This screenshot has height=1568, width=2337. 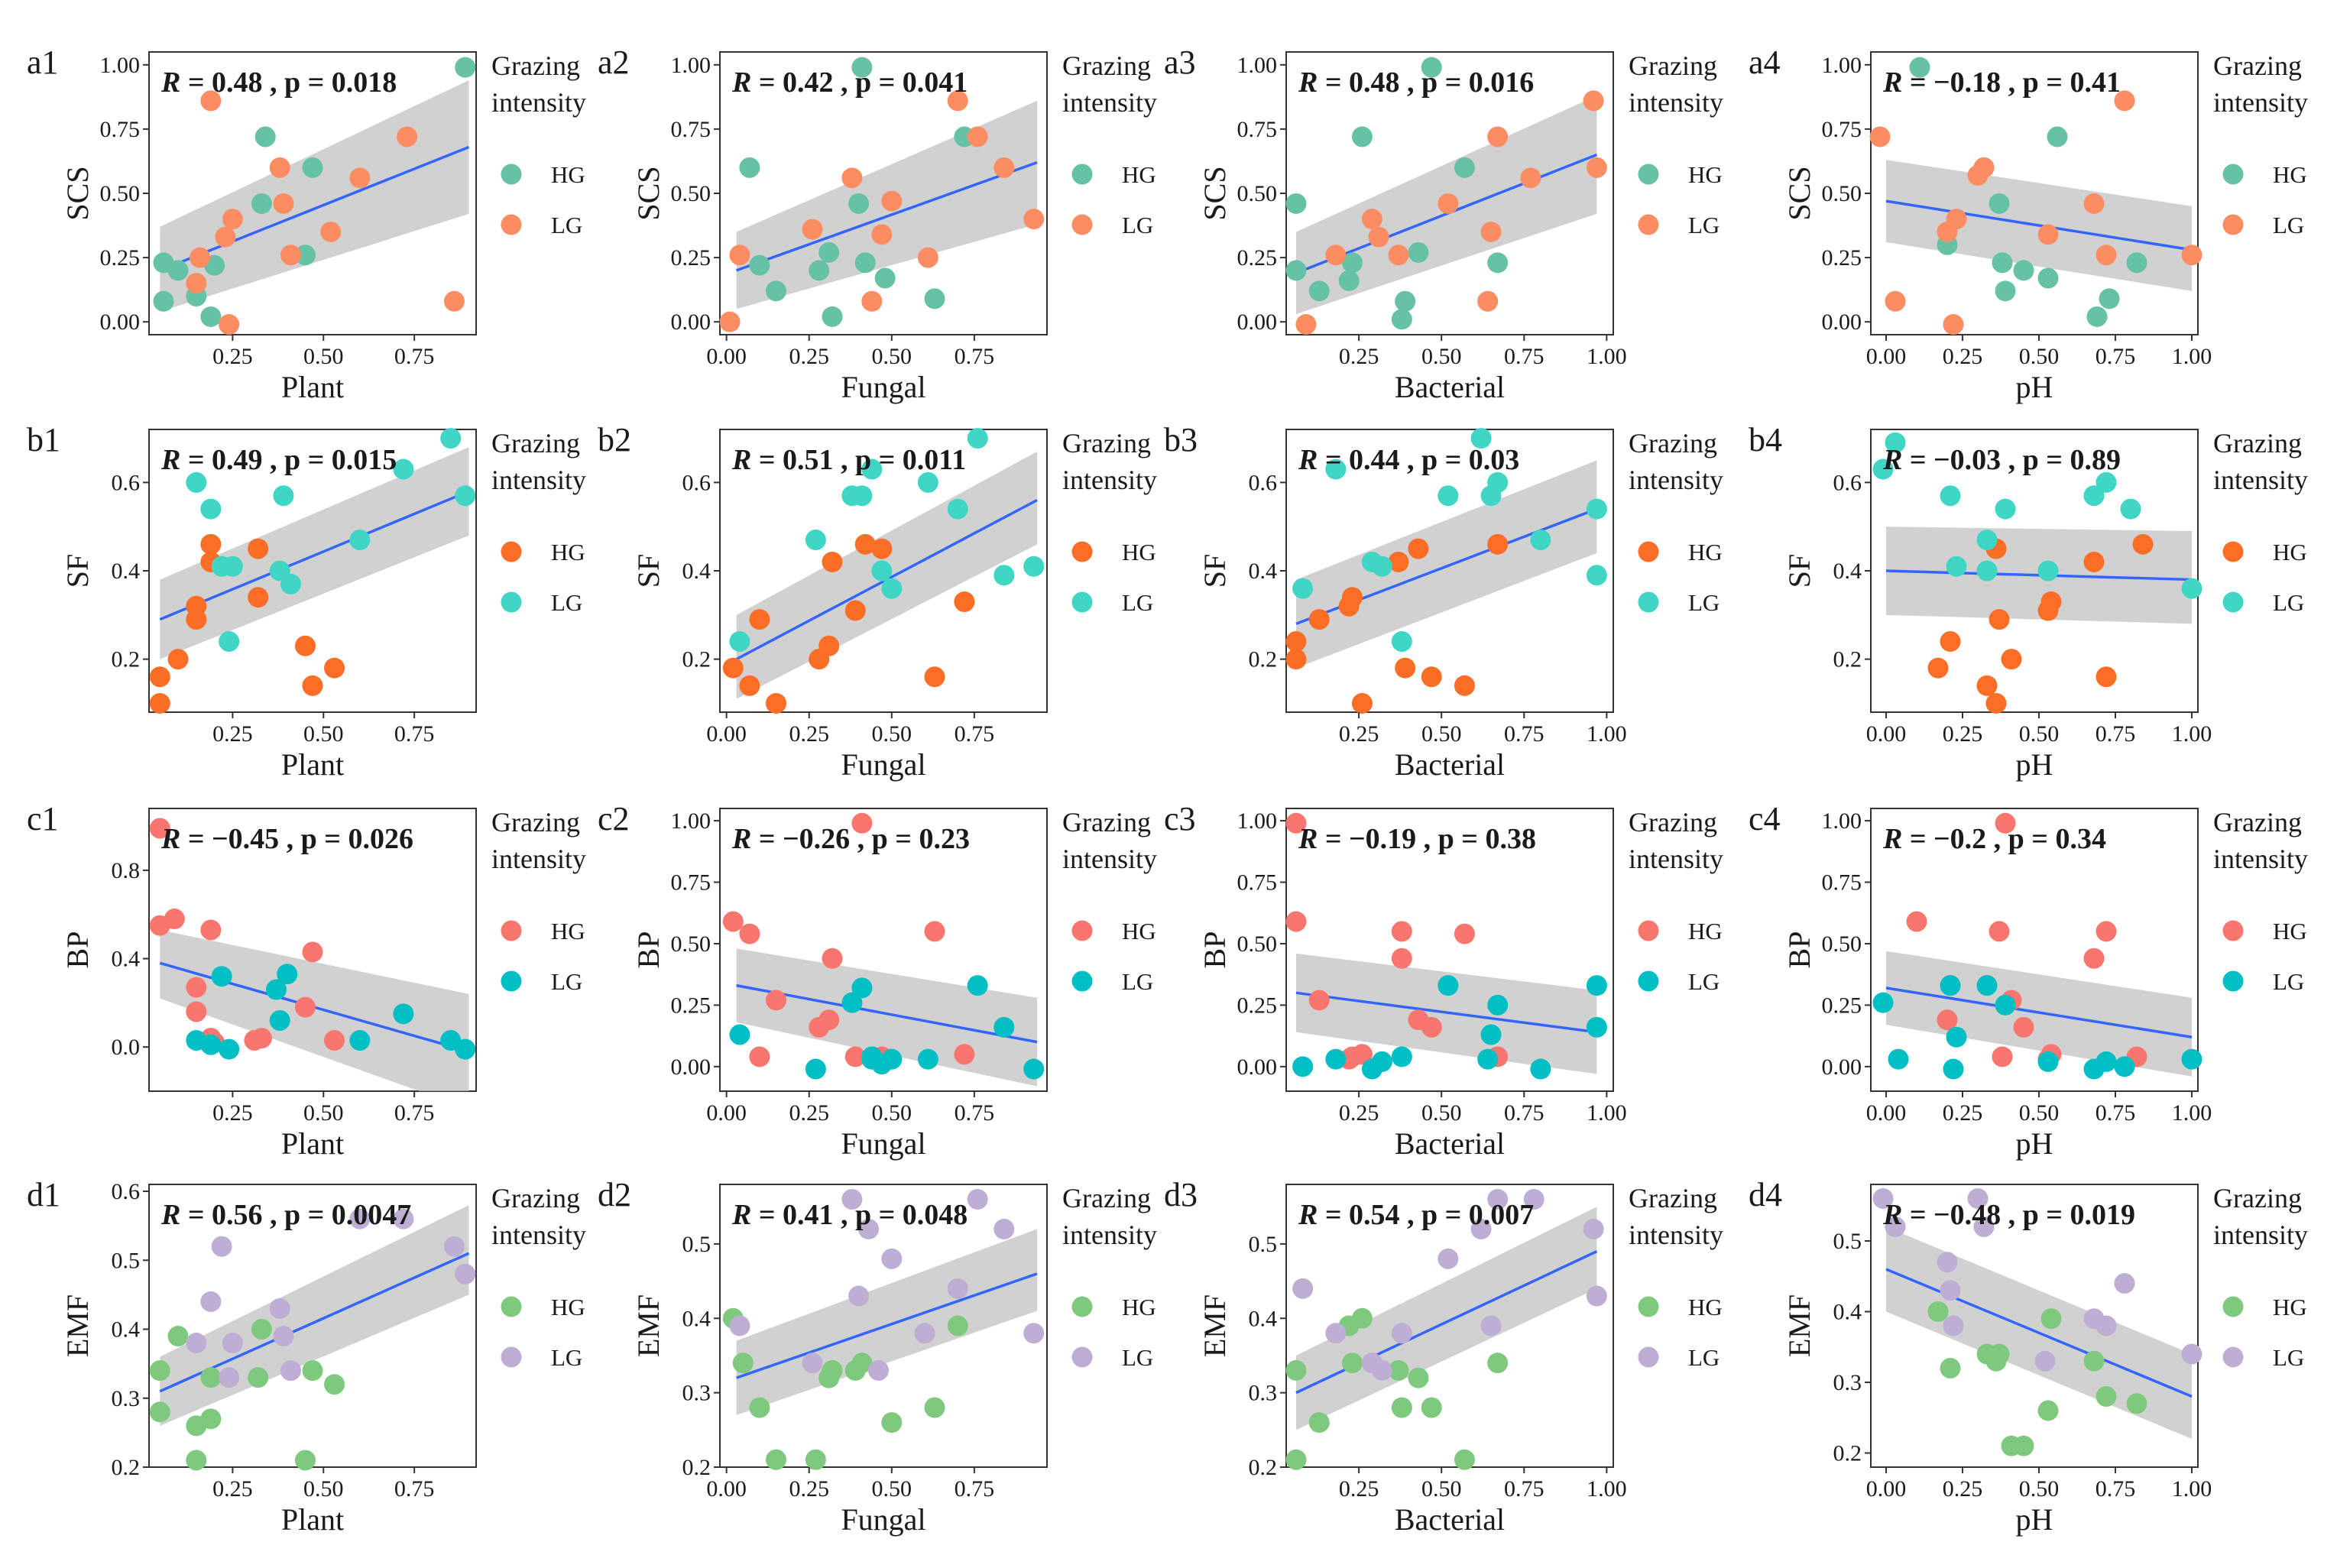 I want to click on panel-label-b2: b2, so click(x=615, y=439).